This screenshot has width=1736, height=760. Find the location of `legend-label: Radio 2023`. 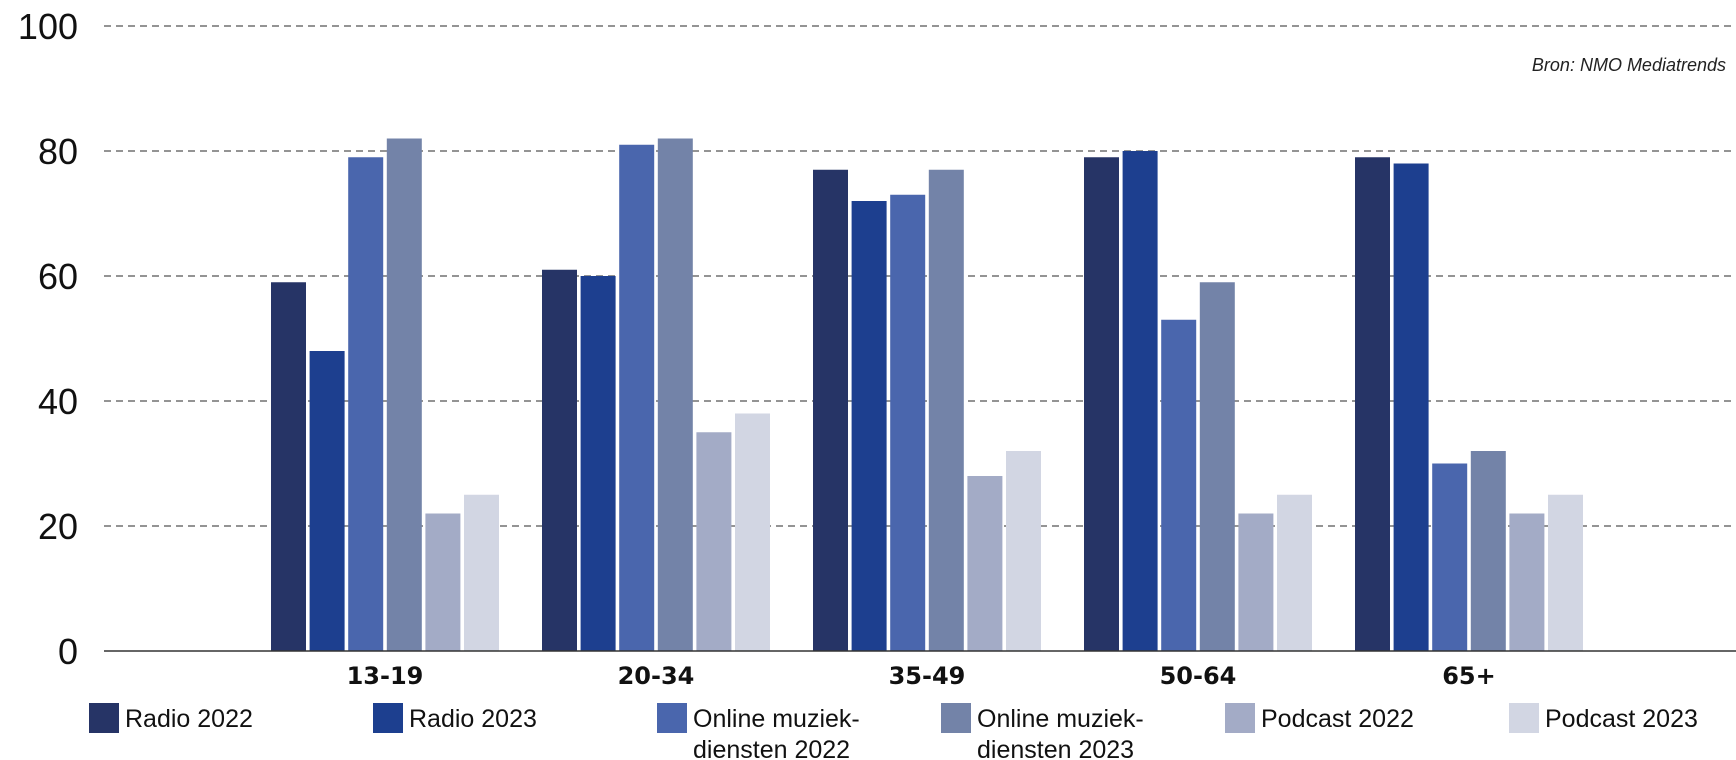

legend-label: Radio 2023 is located at coordinates (473, 719).